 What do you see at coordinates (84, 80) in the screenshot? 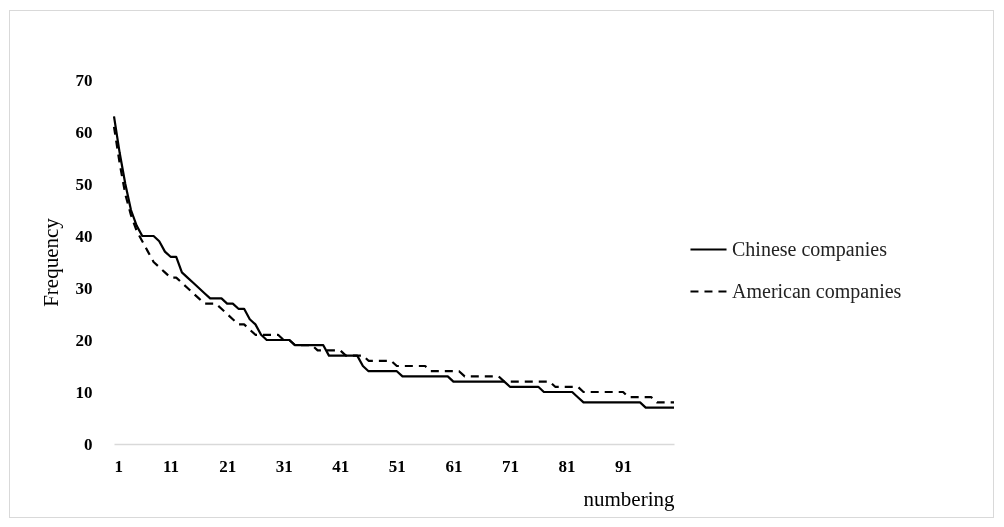
I see `y-tick-label: 70` at bounding box center [84, 80].